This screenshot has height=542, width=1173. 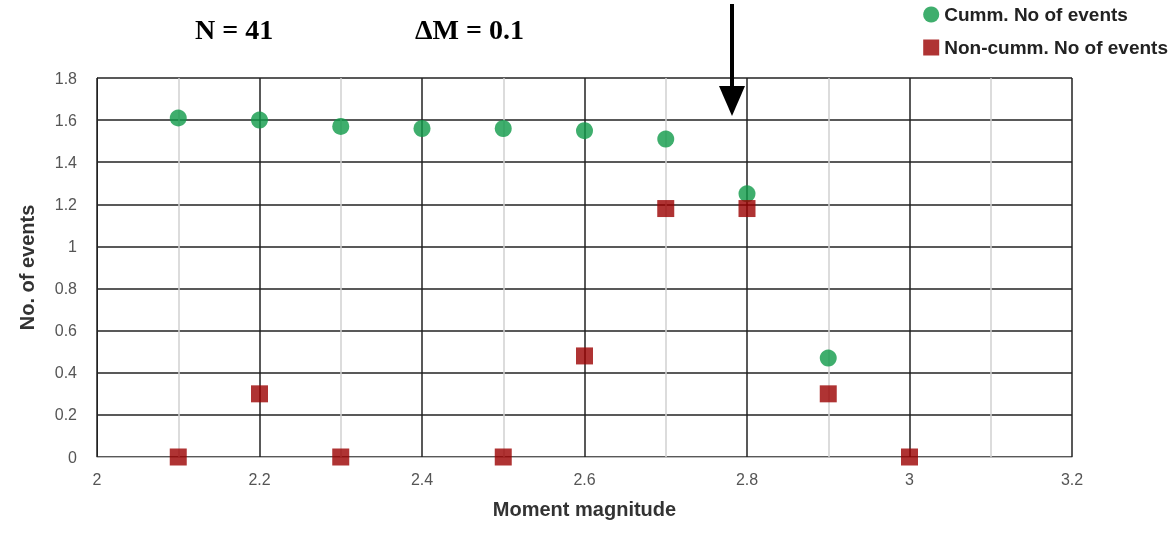 I want to click on y-tick-label: 1.6, so click(x=66, y=120).